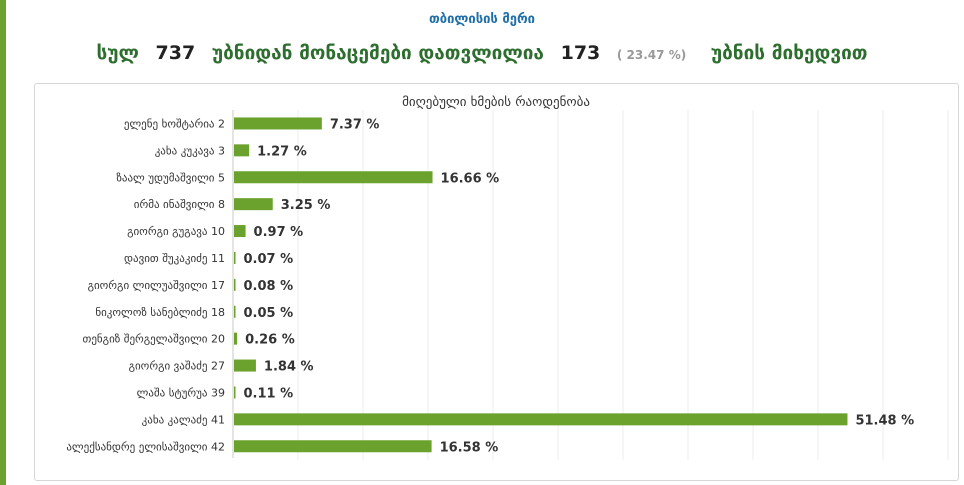  What do you see at coordinates (179, 204) in the screenshot?
I see `category-label: ირმა ინაშვილი 8` at bounding box center [179, 204].